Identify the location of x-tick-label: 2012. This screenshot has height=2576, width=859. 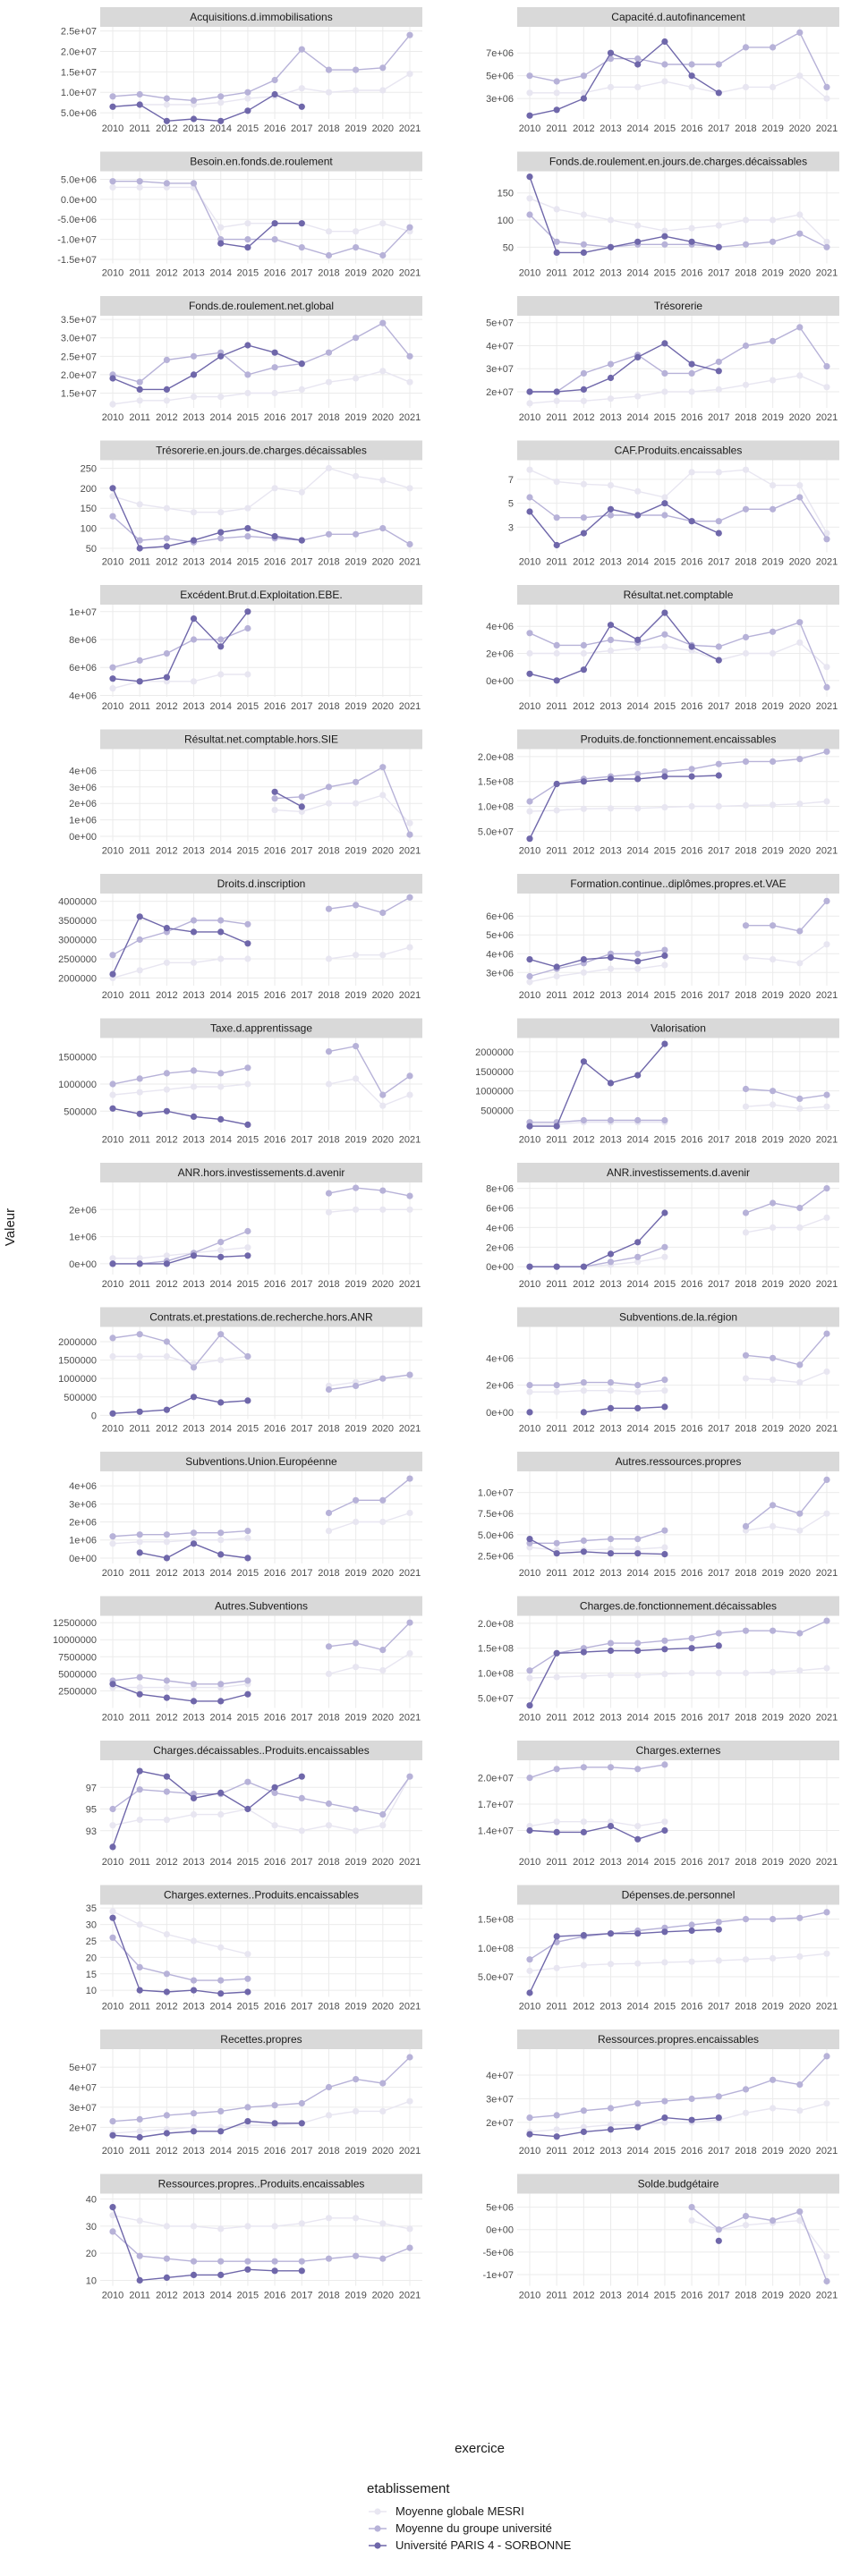
(583, 706).